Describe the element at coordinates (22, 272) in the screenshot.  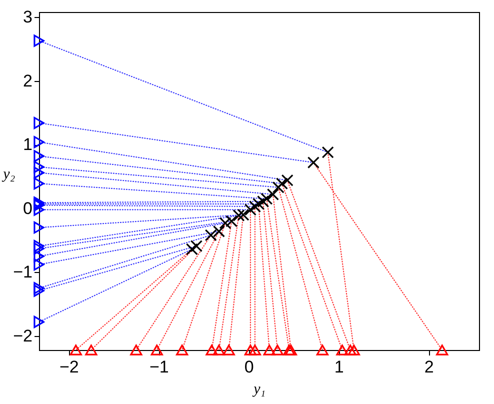
I see `y-tick-label: −1` at that location.